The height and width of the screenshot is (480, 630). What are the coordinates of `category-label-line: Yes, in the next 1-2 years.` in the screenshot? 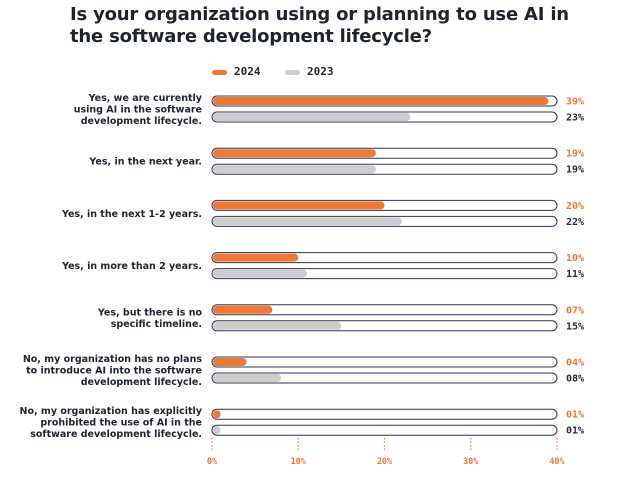 It's located at (131, 214).